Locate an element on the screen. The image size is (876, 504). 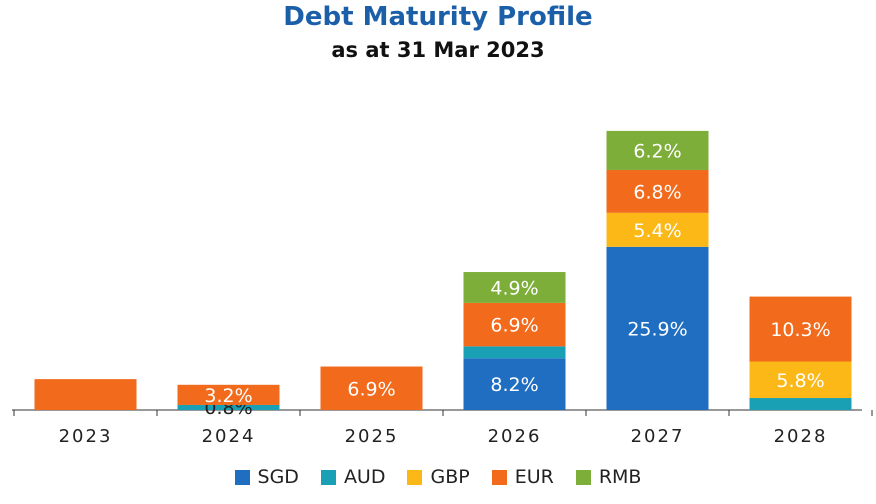
data-label-2027-gbp: 5.4% is located at coordinates (657, 231).